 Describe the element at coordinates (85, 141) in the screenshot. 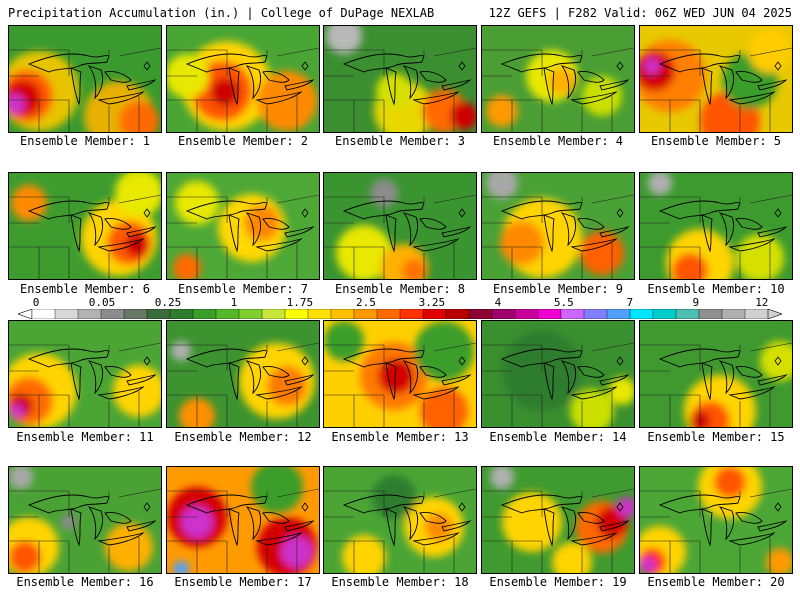

I see `ensemble-member-caption: Ensemble Member: 1` at that location.